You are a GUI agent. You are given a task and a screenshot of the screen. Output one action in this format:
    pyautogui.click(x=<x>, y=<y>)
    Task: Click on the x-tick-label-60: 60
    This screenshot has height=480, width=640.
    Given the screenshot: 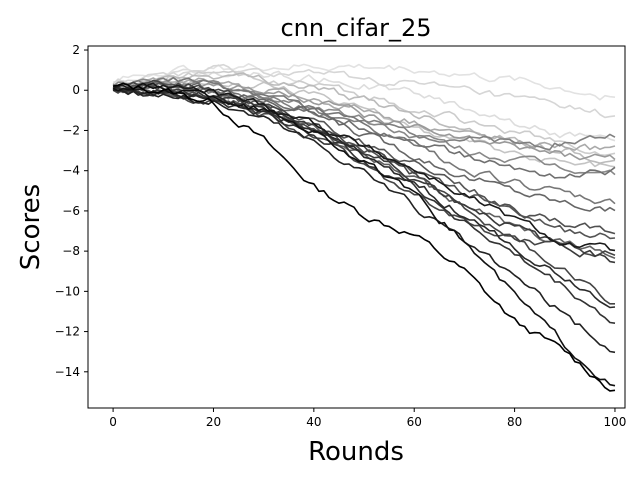 What is the action you would take?
    pyautogui.click(x=414, y=422)
    